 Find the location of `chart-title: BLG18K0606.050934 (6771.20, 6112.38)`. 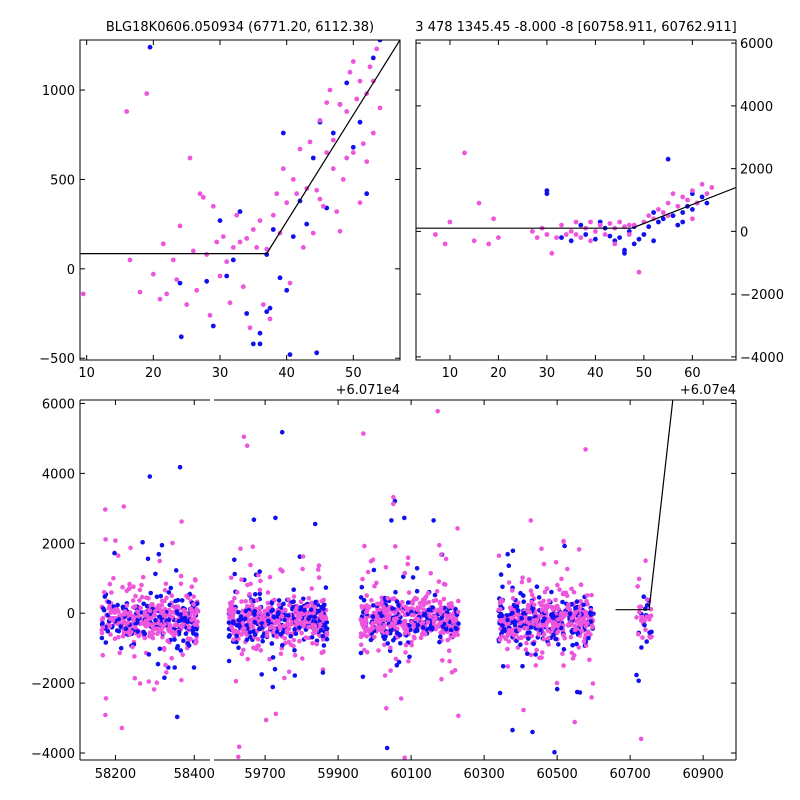

chart-title: BLG18K0606.050934 (6771.20, 6112.38) is located at coordinates (240, 27).